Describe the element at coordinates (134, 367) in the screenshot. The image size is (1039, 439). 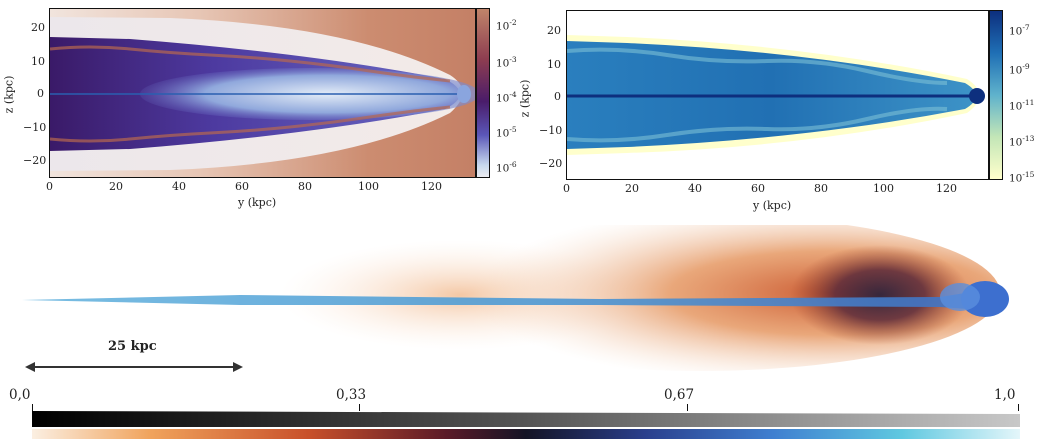
I see `scale-bar-arrow` at that location.